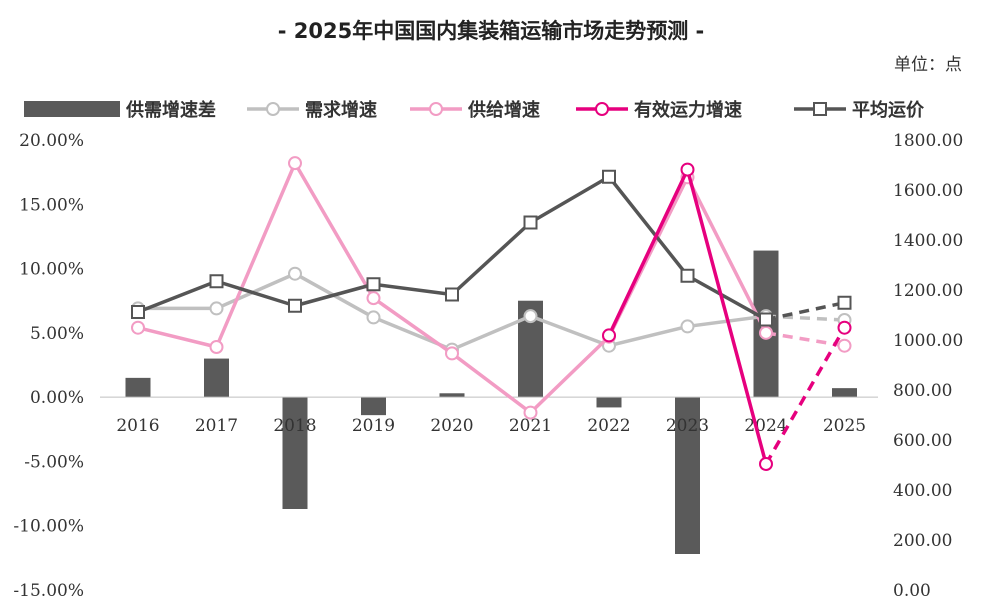  Describe the element at coordinates (491, 31) in the screenshot. I see `chart-title: - 2025年中国国内集装箱运输市场走势预测 -` at that location.